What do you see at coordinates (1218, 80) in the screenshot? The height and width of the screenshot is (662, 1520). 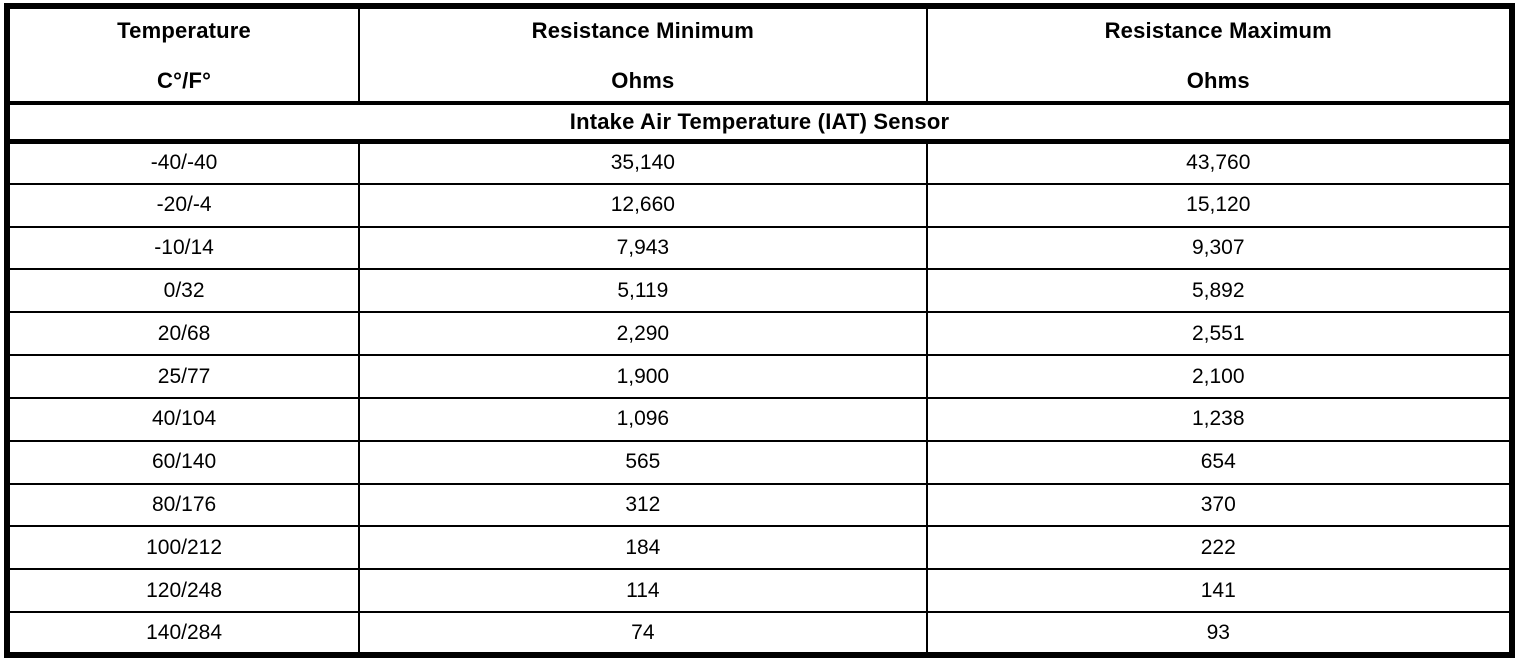 I see `column-unit-resistance-maximum: Ohms` at bounding box center [1218, 80].